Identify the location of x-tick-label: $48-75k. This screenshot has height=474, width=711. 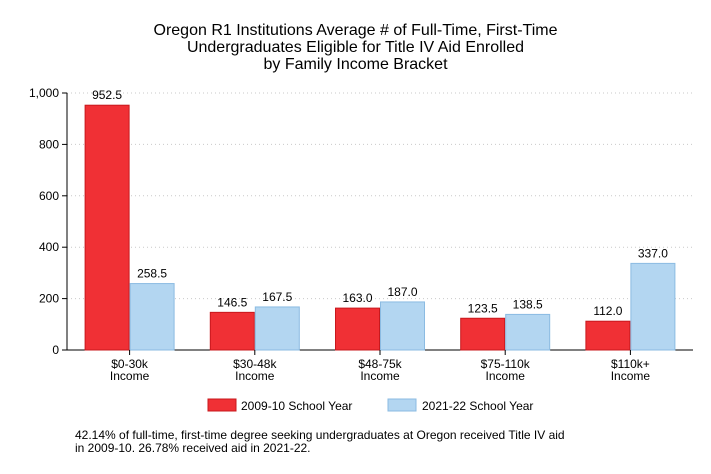
(380, 364).